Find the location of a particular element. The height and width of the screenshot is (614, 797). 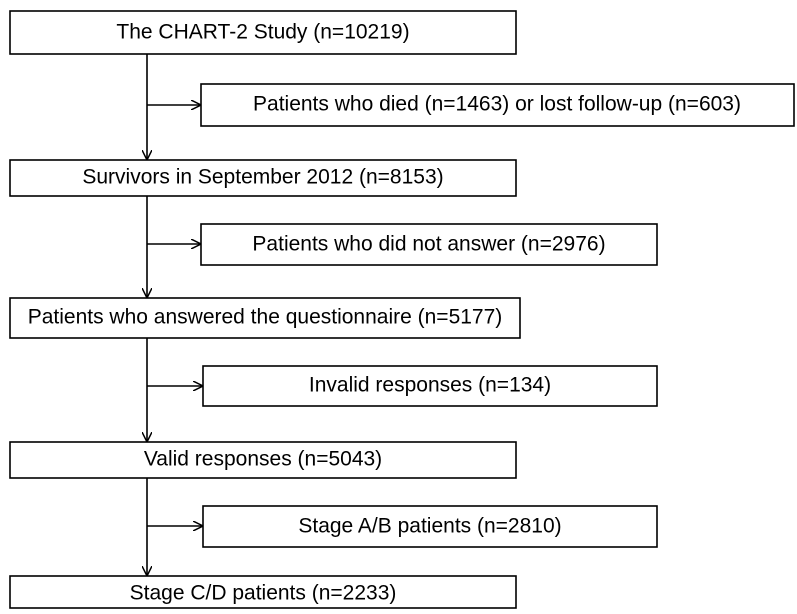

main-label: Valid responses (n=5043) is located at coordinates (263, 459).